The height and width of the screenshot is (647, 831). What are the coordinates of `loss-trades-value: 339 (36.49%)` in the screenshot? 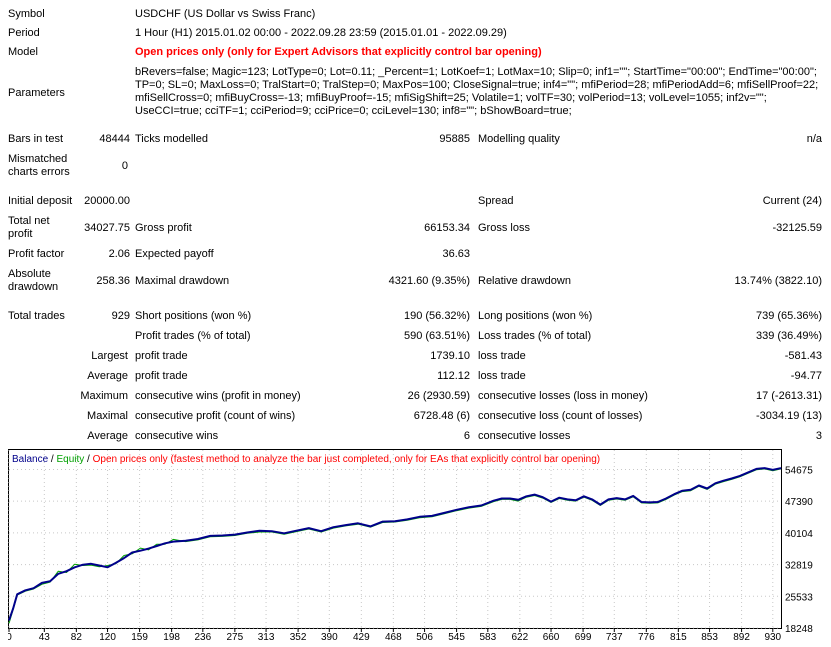 It's located at (788, 336).